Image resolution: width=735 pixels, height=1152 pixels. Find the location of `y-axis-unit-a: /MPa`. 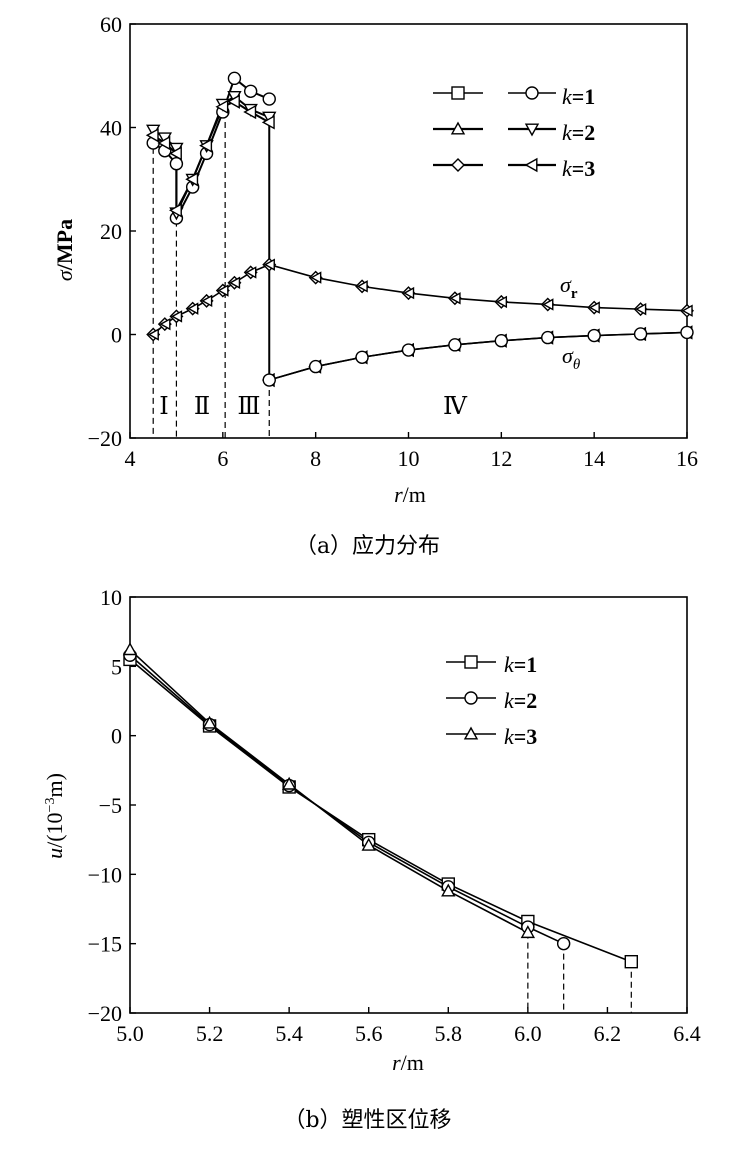

y-axis-unit-a: /MPa is located at coordinates (64, 245).